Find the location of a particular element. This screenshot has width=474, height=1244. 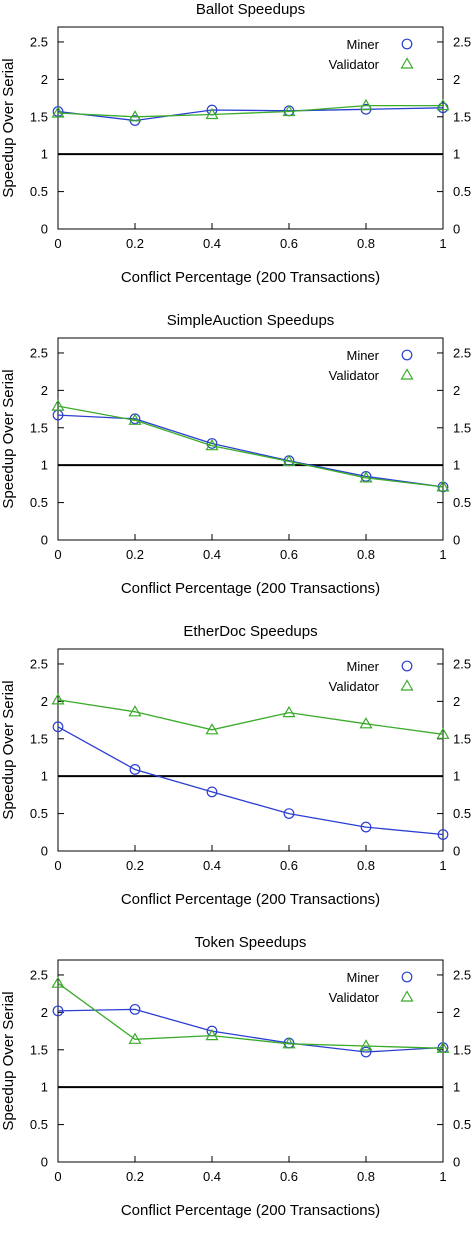

chart-title: EtherDoc Speedups is located at coordinates (250, 631).